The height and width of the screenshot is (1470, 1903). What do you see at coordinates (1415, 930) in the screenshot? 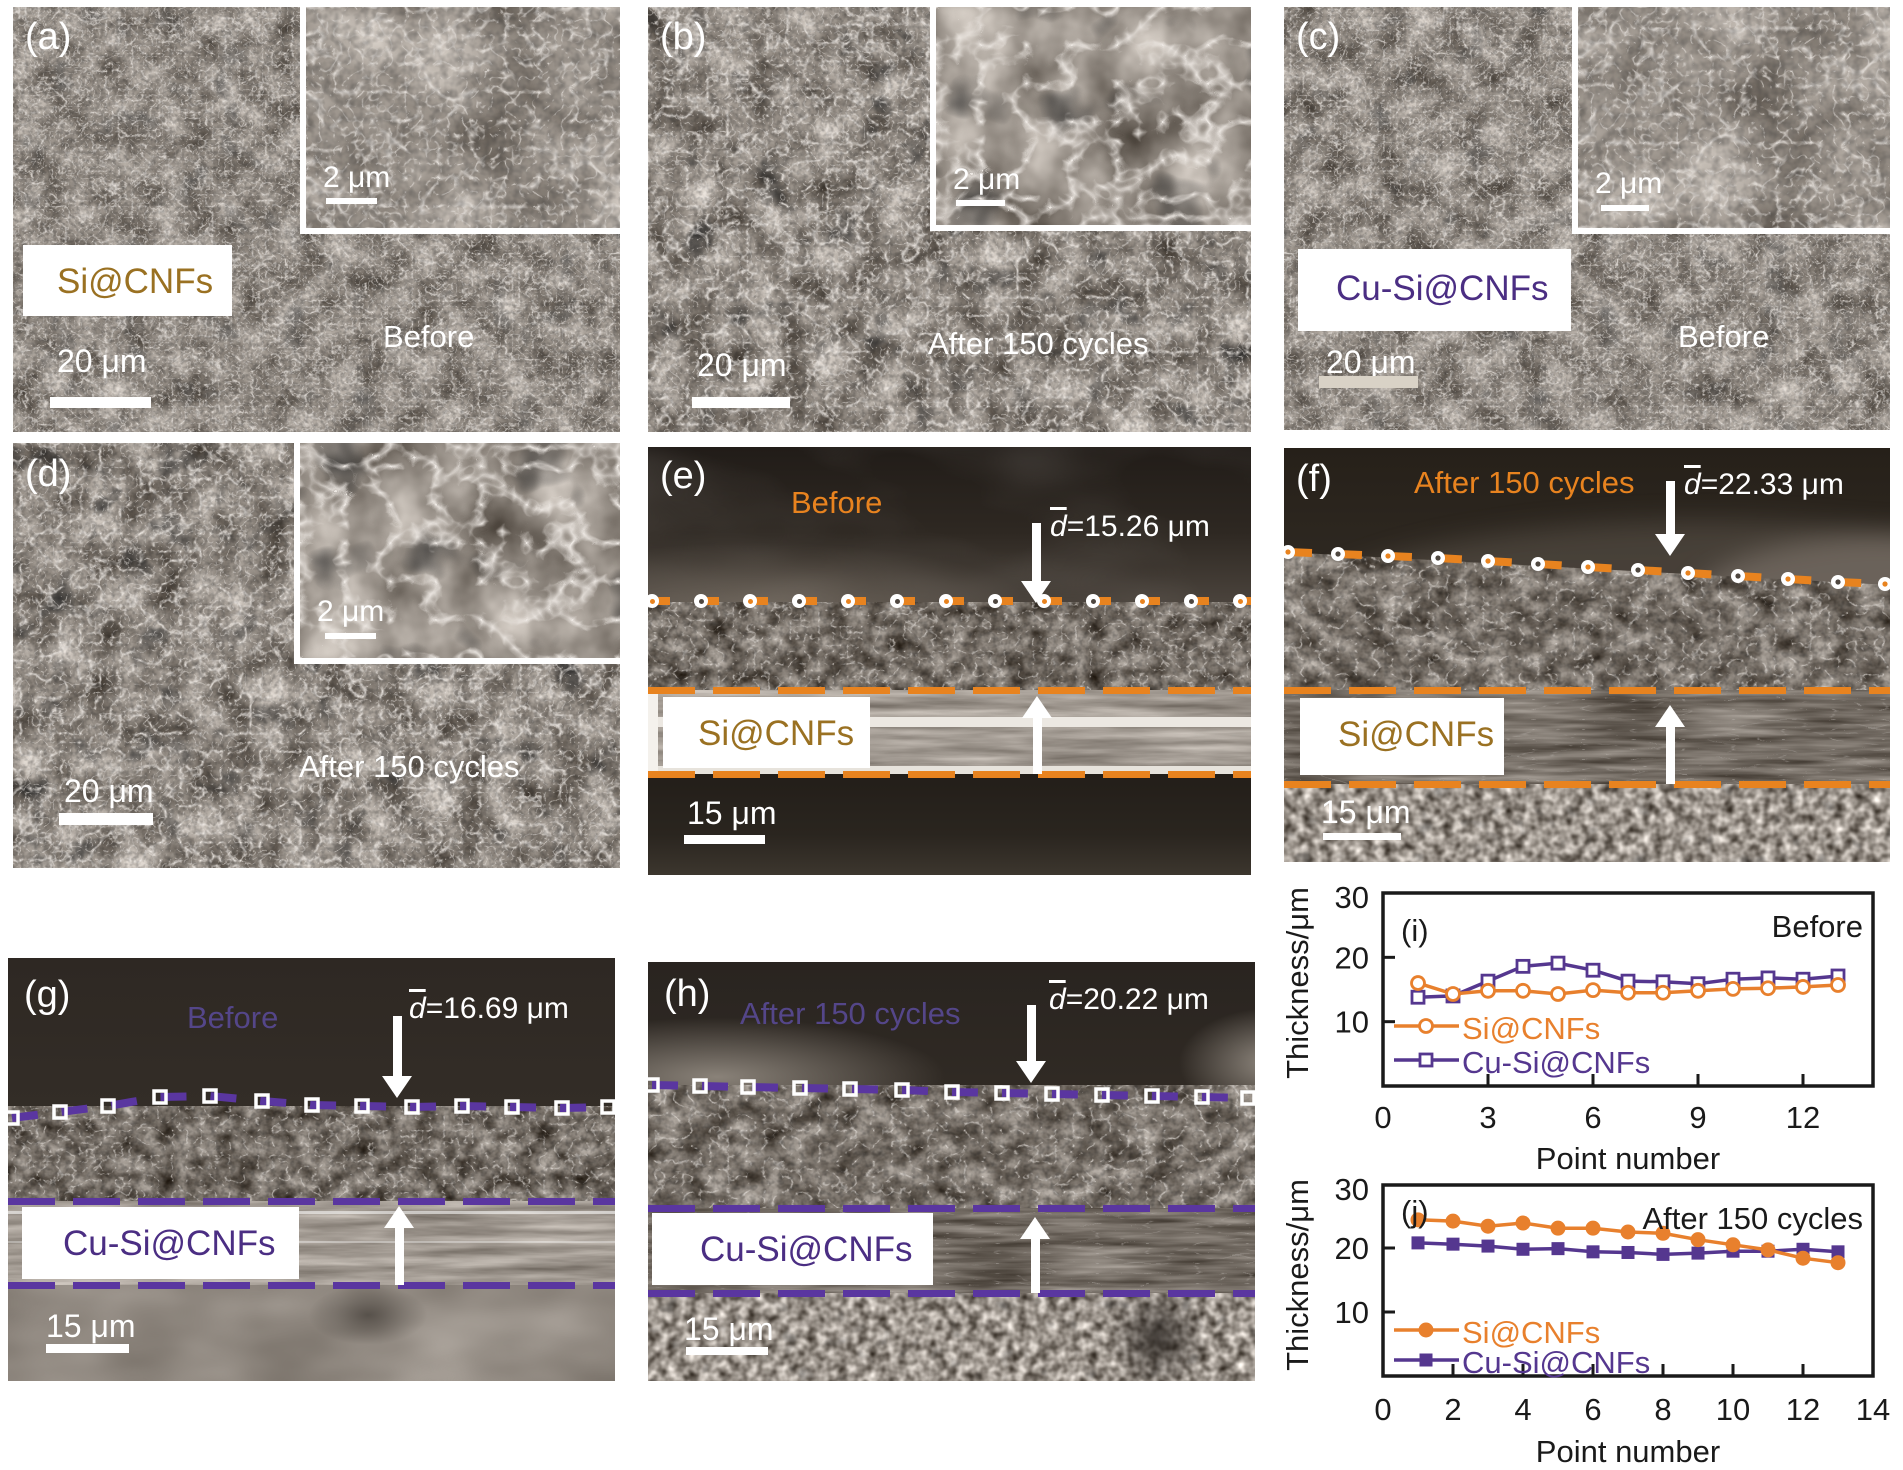
I see `svg-text: (i)` at bounding box center [1415, 930].